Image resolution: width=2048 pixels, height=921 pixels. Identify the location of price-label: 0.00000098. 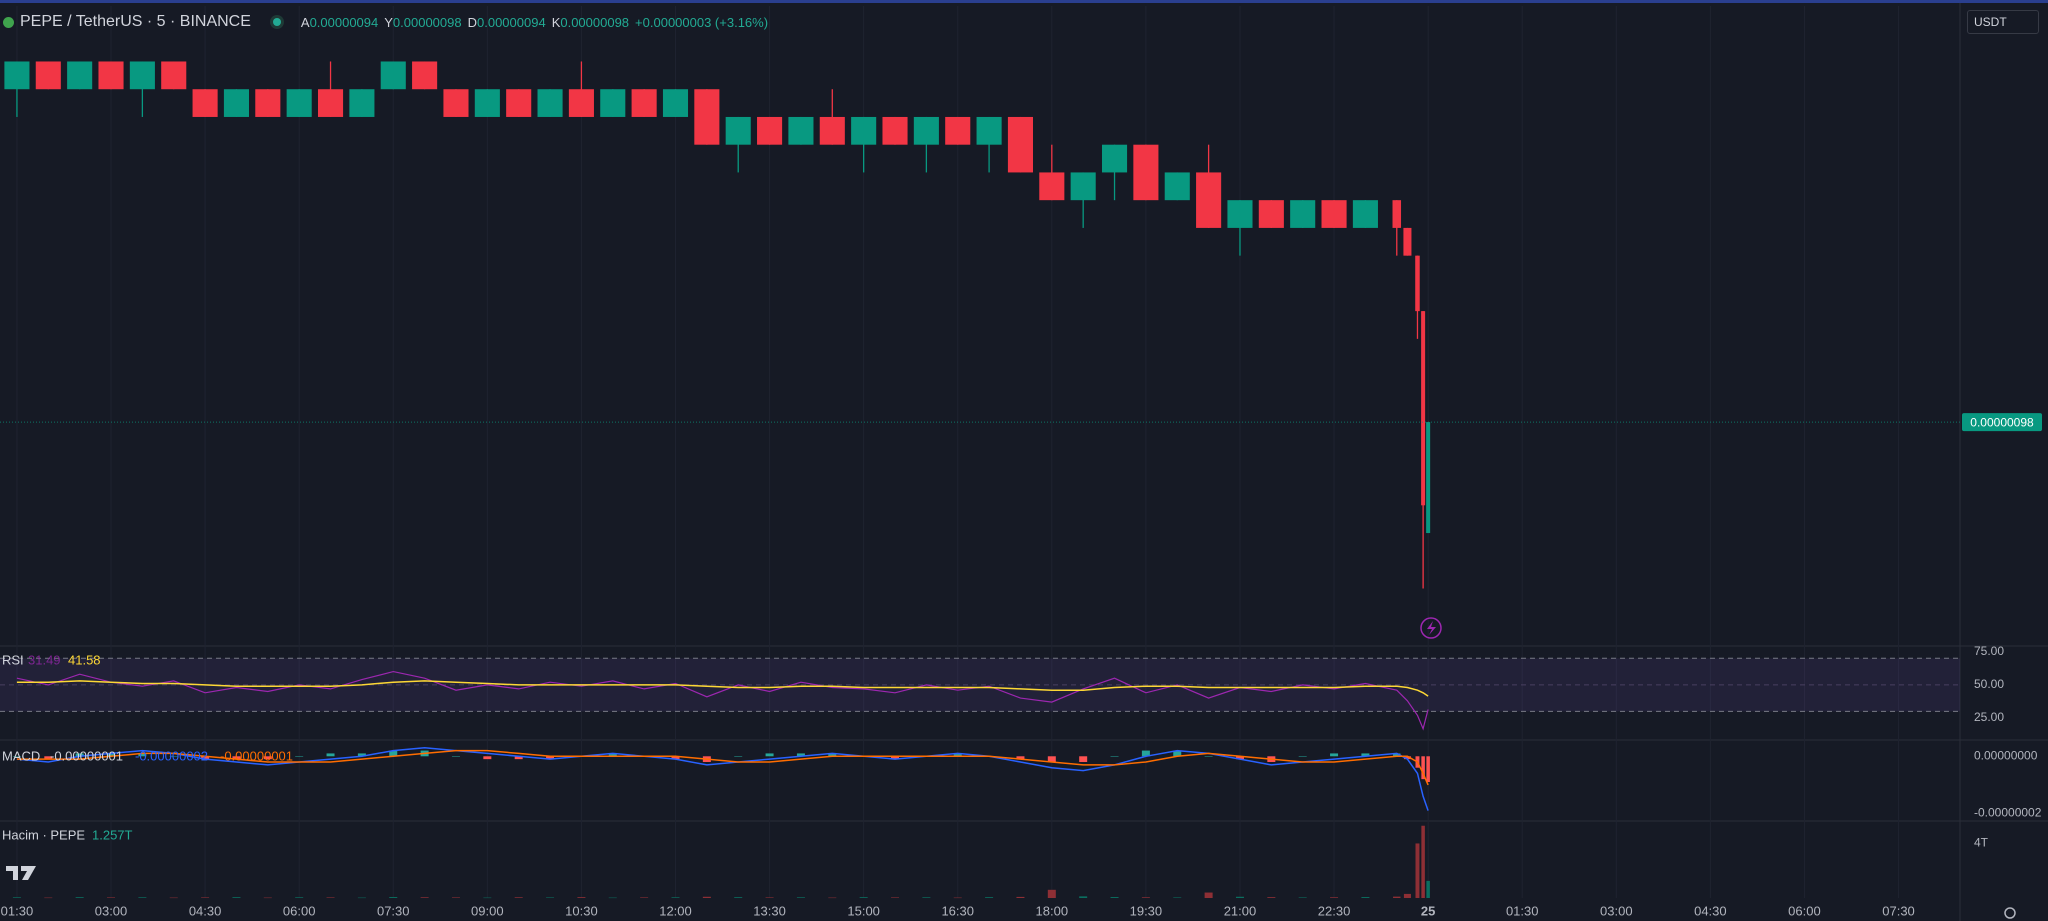
(2002, 422).